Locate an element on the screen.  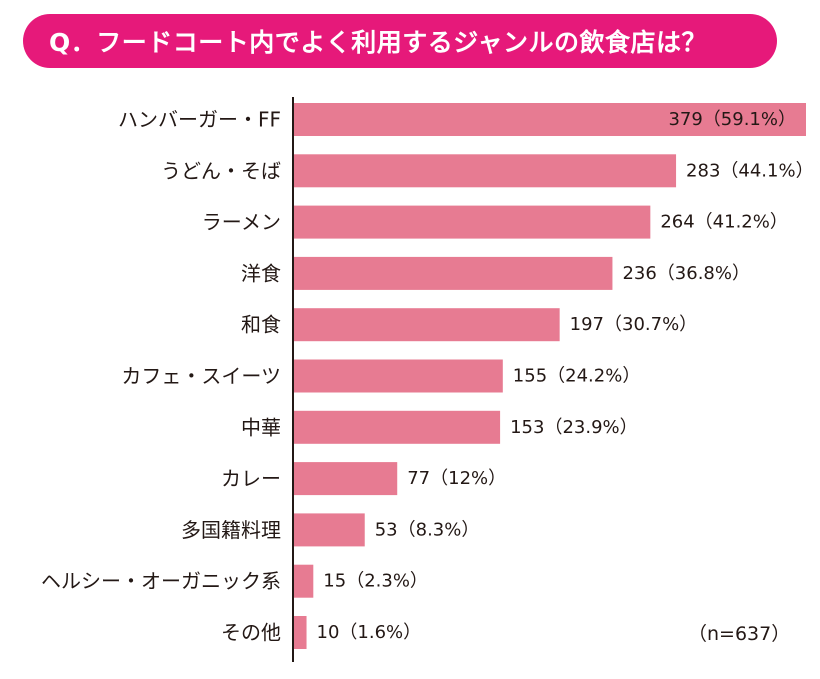
category-label-5: カフェ・スイーツ is located at coordinates (201, 376).